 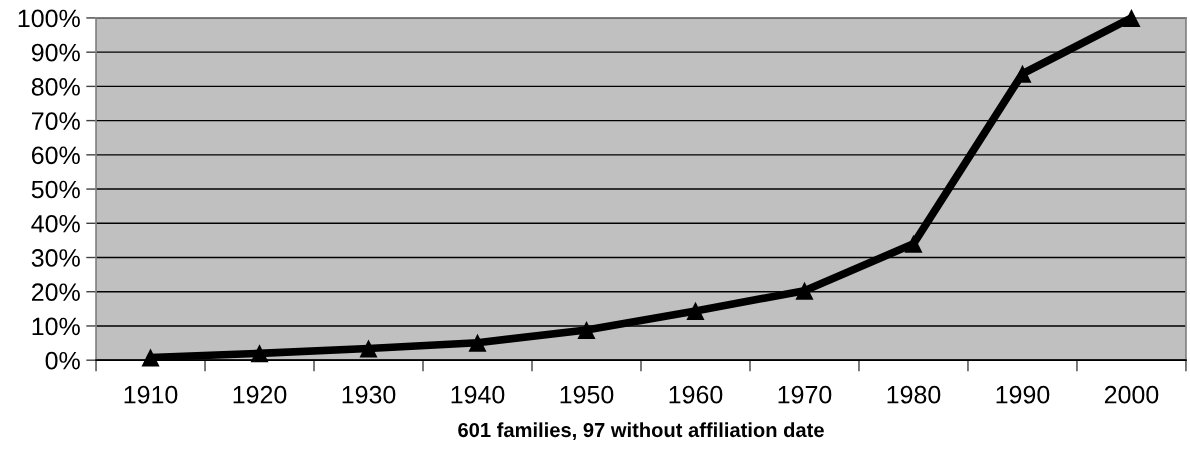 What do you see at coordinates (805, 394) in the screenshot?
I see `x-tick-label: 1970` at bounding box center [805, 394].